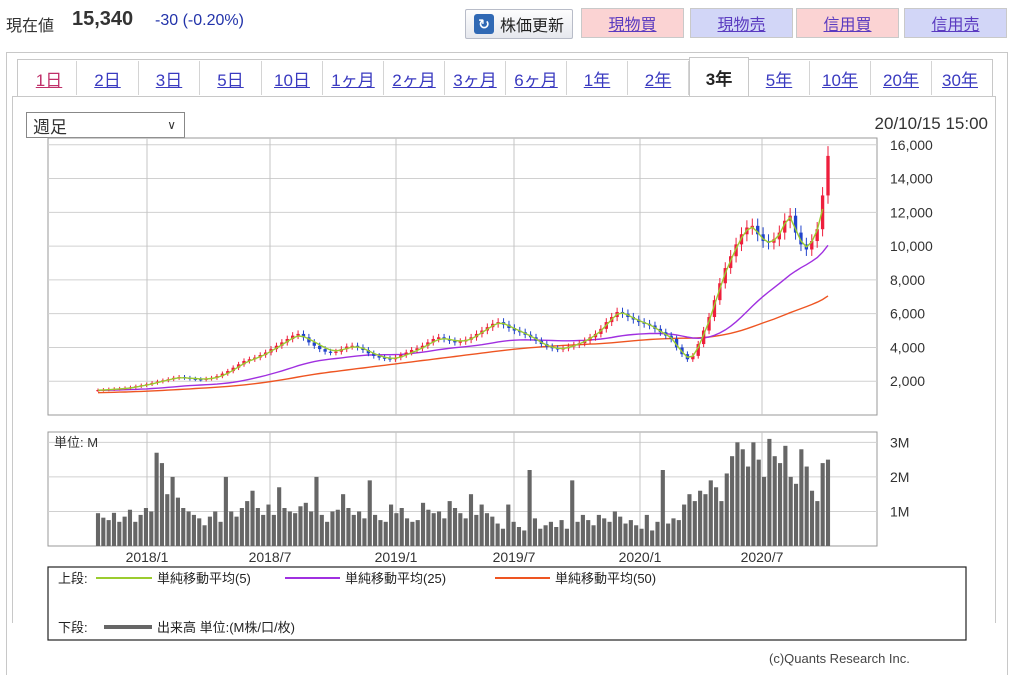  What do you see at coordinates (49, 78) in the screenshot?
I see `tab-1d: 1日` at bounding box center [49, 78].